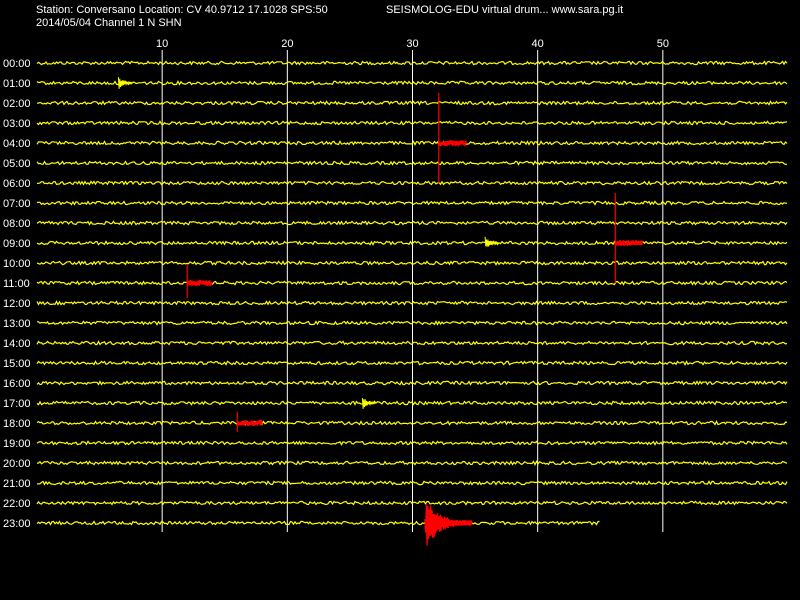 The width and height of the screenshot is (800, 600). Describe the element at coordinates (17, 404) in the screenshot. I see `row-label: 17:00` at that location.